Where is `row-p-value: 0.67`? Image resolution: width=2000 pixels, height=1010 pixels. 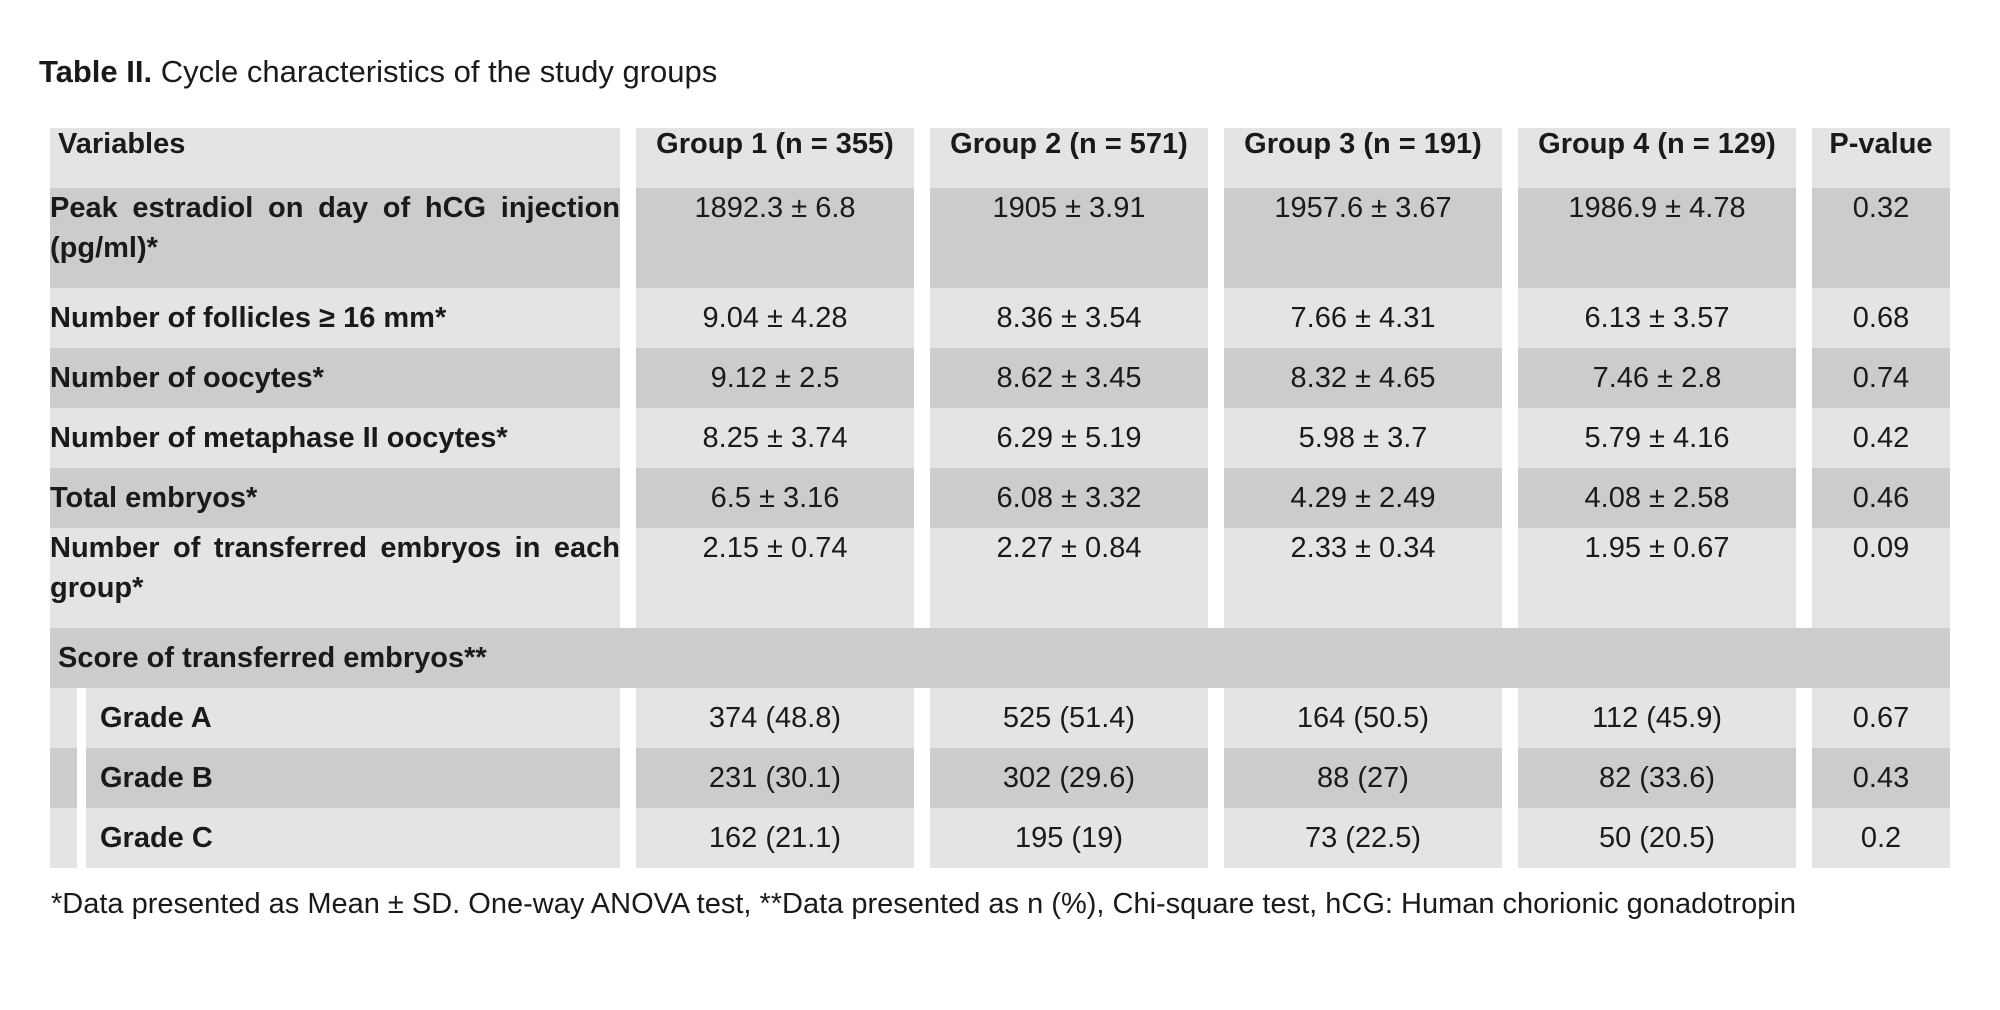
row-p-value: 0.67 is located at coordinates (1881, 718).